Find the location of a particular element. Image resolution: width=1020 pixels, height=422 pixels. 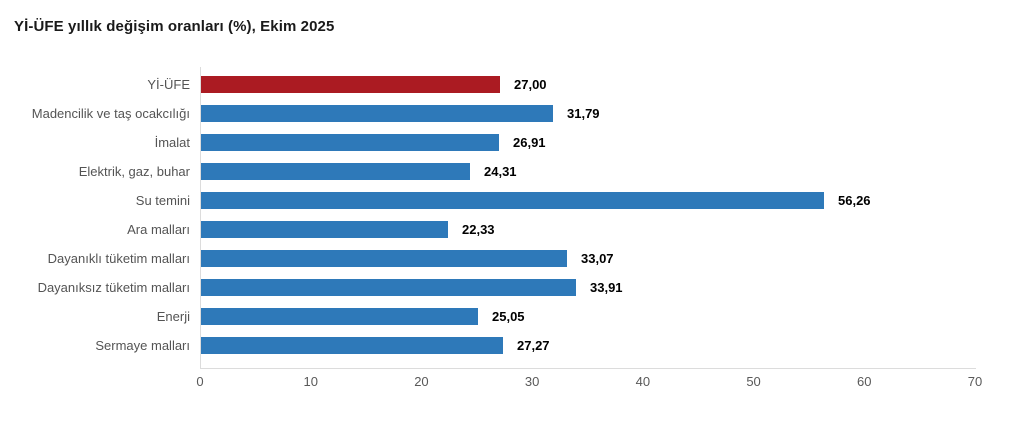

value-label: 25,05 is located at coordinates (508, 316).